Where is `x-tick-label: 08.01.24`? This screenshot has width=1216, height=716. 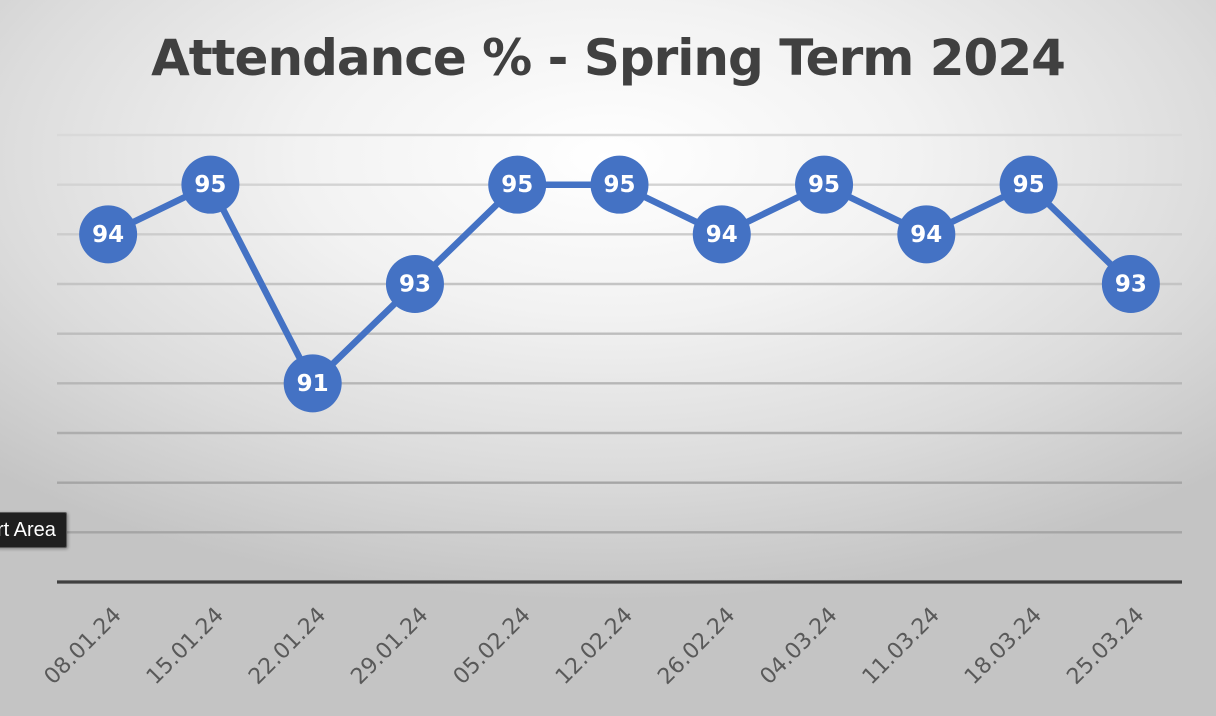 x-tick-label: 08.01.24 is located at coordinates (83, 646).